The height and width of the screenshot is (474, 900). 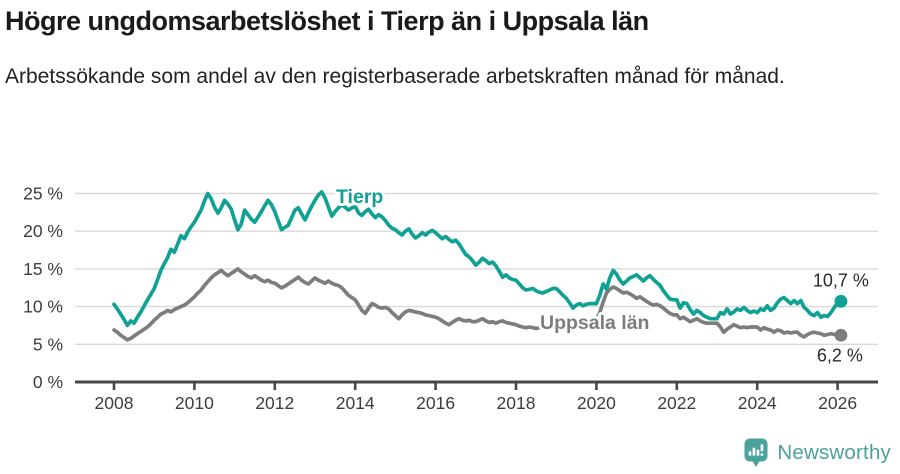 What do you see at coordinates (194, 403) in the screenshot?
I see `x-tick-label: 2010` at bounding box center [194, 403].